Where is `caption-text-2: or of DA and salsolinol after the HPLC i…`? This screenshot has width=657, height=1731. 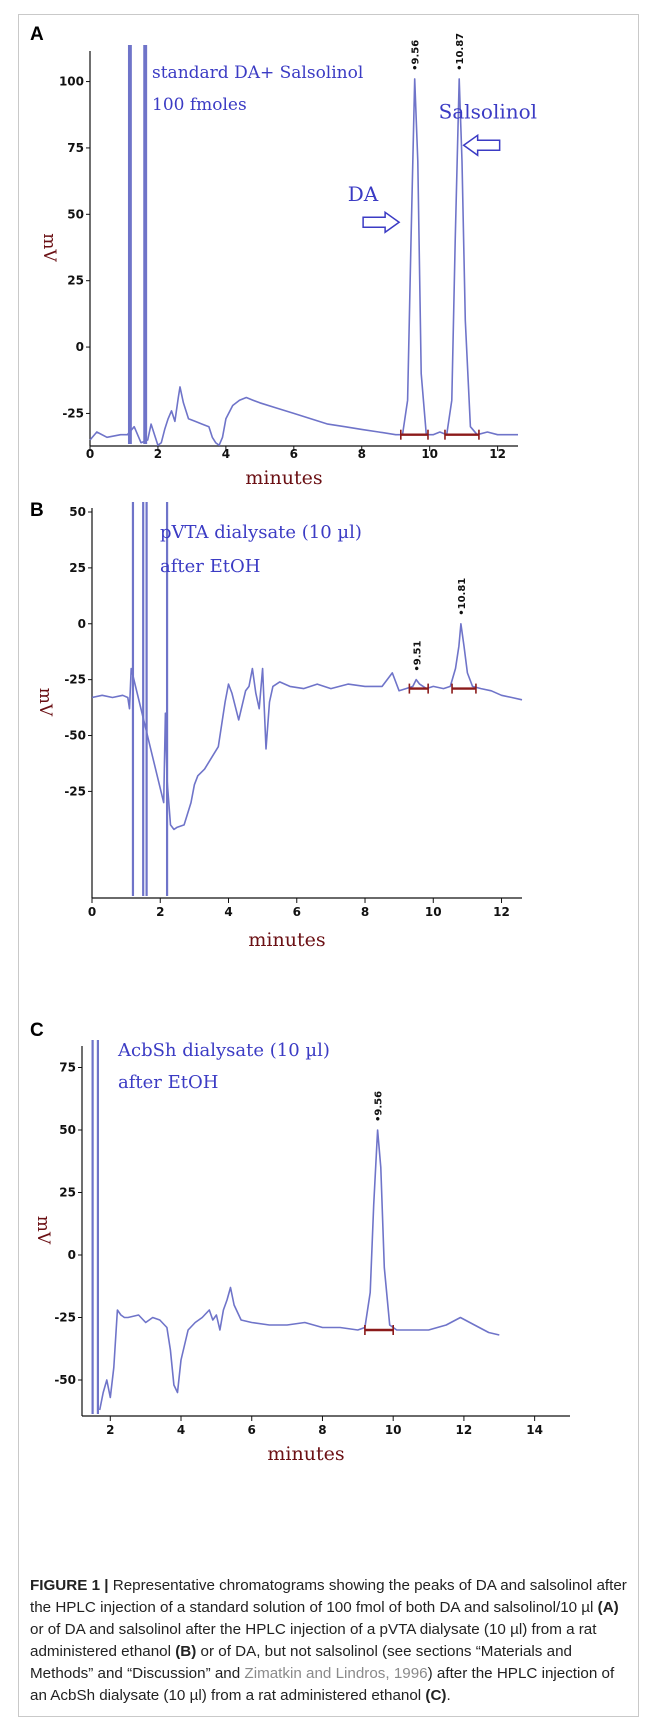
caption-text-2: or of DA and salsolinol after the HPLC i… is located at coordinates (313, 1640).